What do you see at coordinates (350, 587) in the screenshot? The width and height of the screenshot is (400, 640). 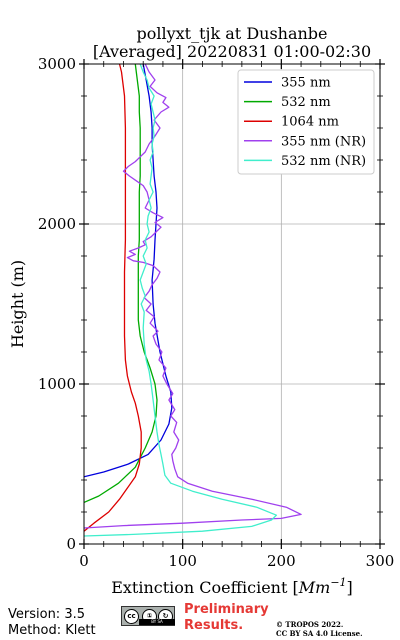 I see `x-axis-label-close: ]` at bounding box center [350, 587].